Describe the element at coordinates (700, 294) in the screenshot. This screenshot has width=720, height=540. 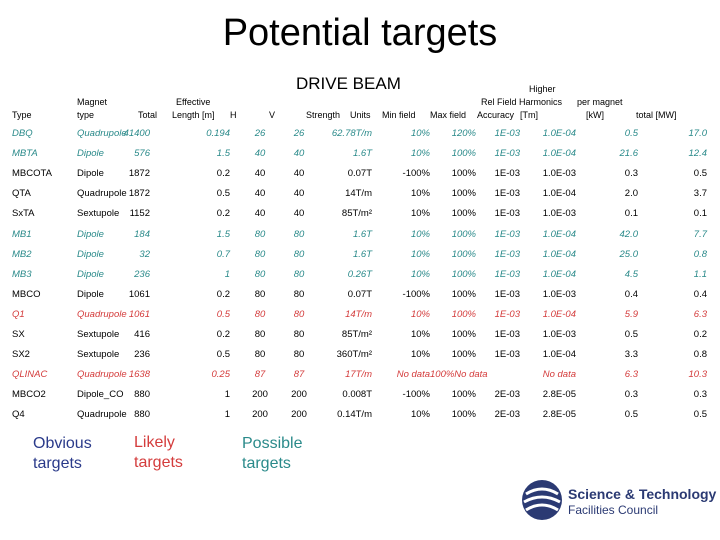
I see `cell-tot: 0.4` at that location.